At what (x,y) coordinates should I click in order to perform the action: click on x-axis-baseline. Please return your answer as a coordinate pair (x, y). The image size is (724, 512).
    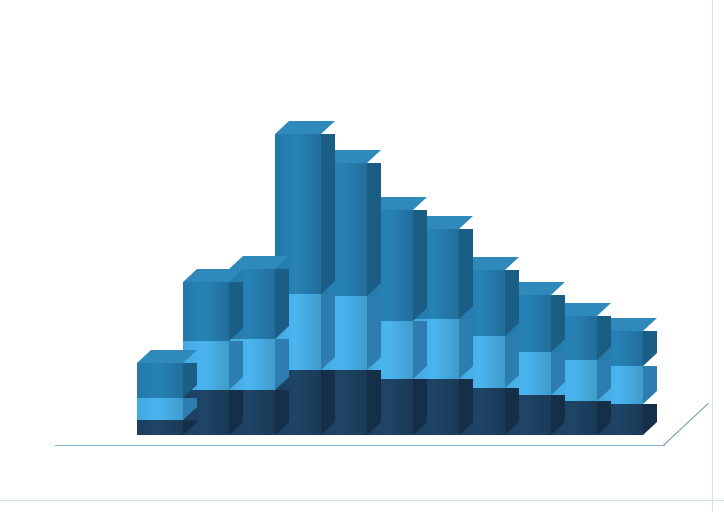
    Looking at the image, I should click on (360, 445).